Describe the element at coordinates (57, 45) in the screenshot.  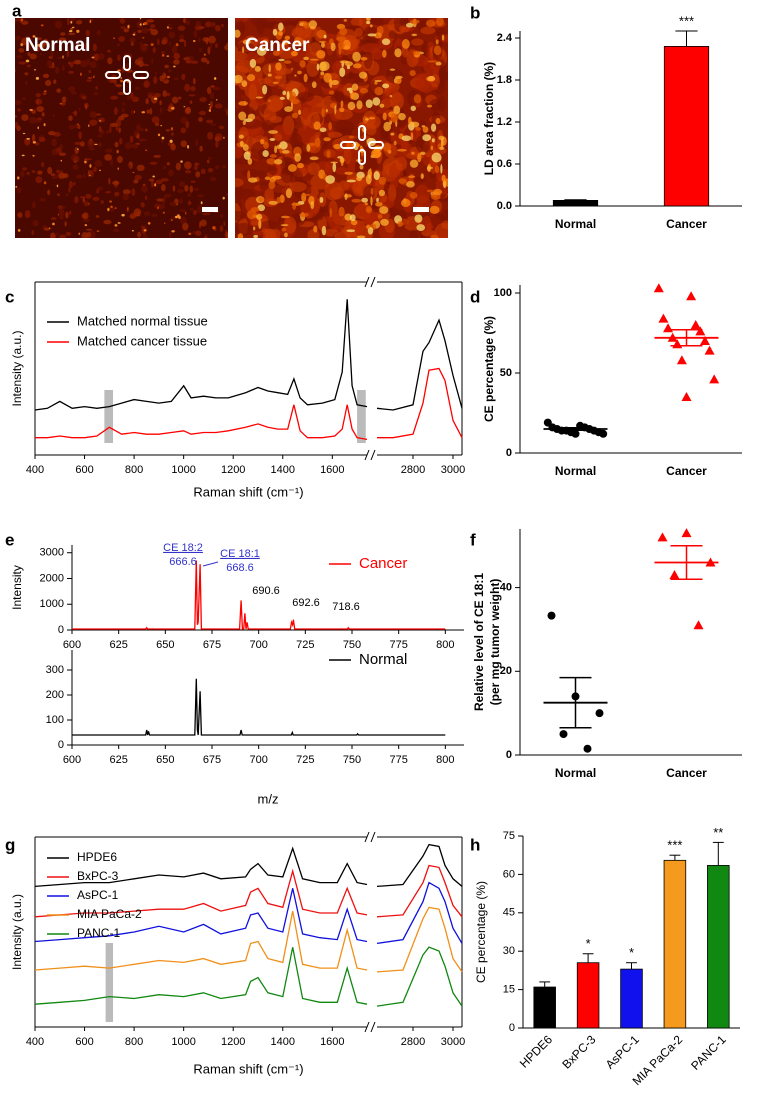
I see `image-label: Normal` at that location.